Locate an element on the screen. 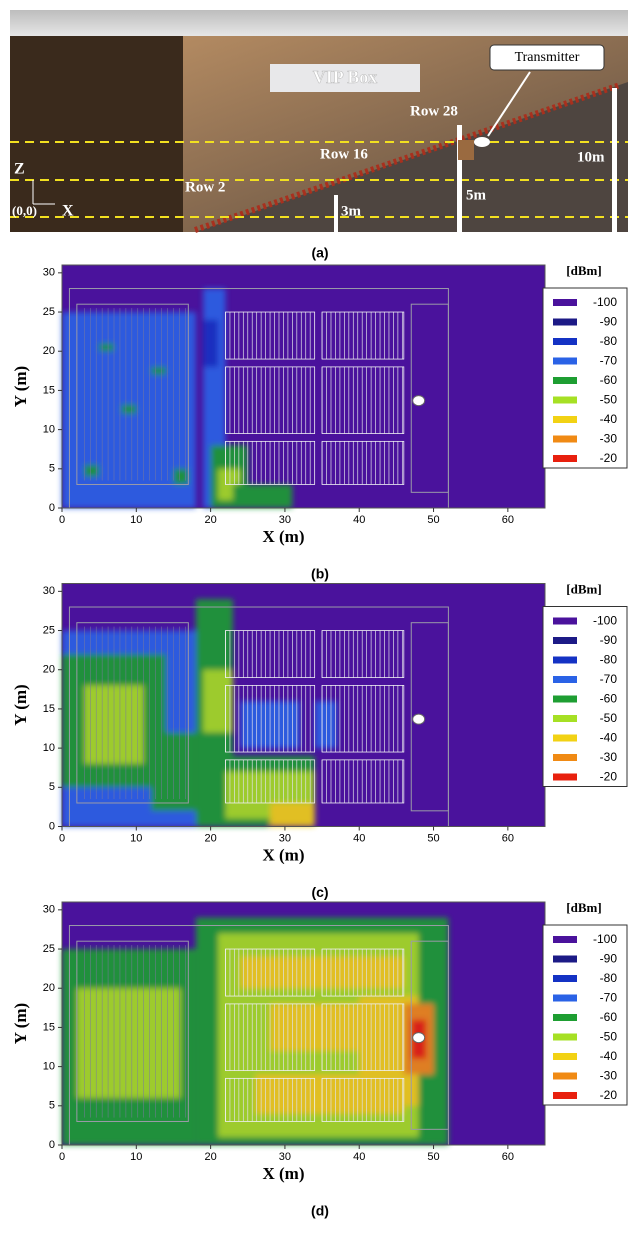 Image resolution: width=630 pixels, height=1236 pixels. caption: (a) is located at coordinates (319, 253).